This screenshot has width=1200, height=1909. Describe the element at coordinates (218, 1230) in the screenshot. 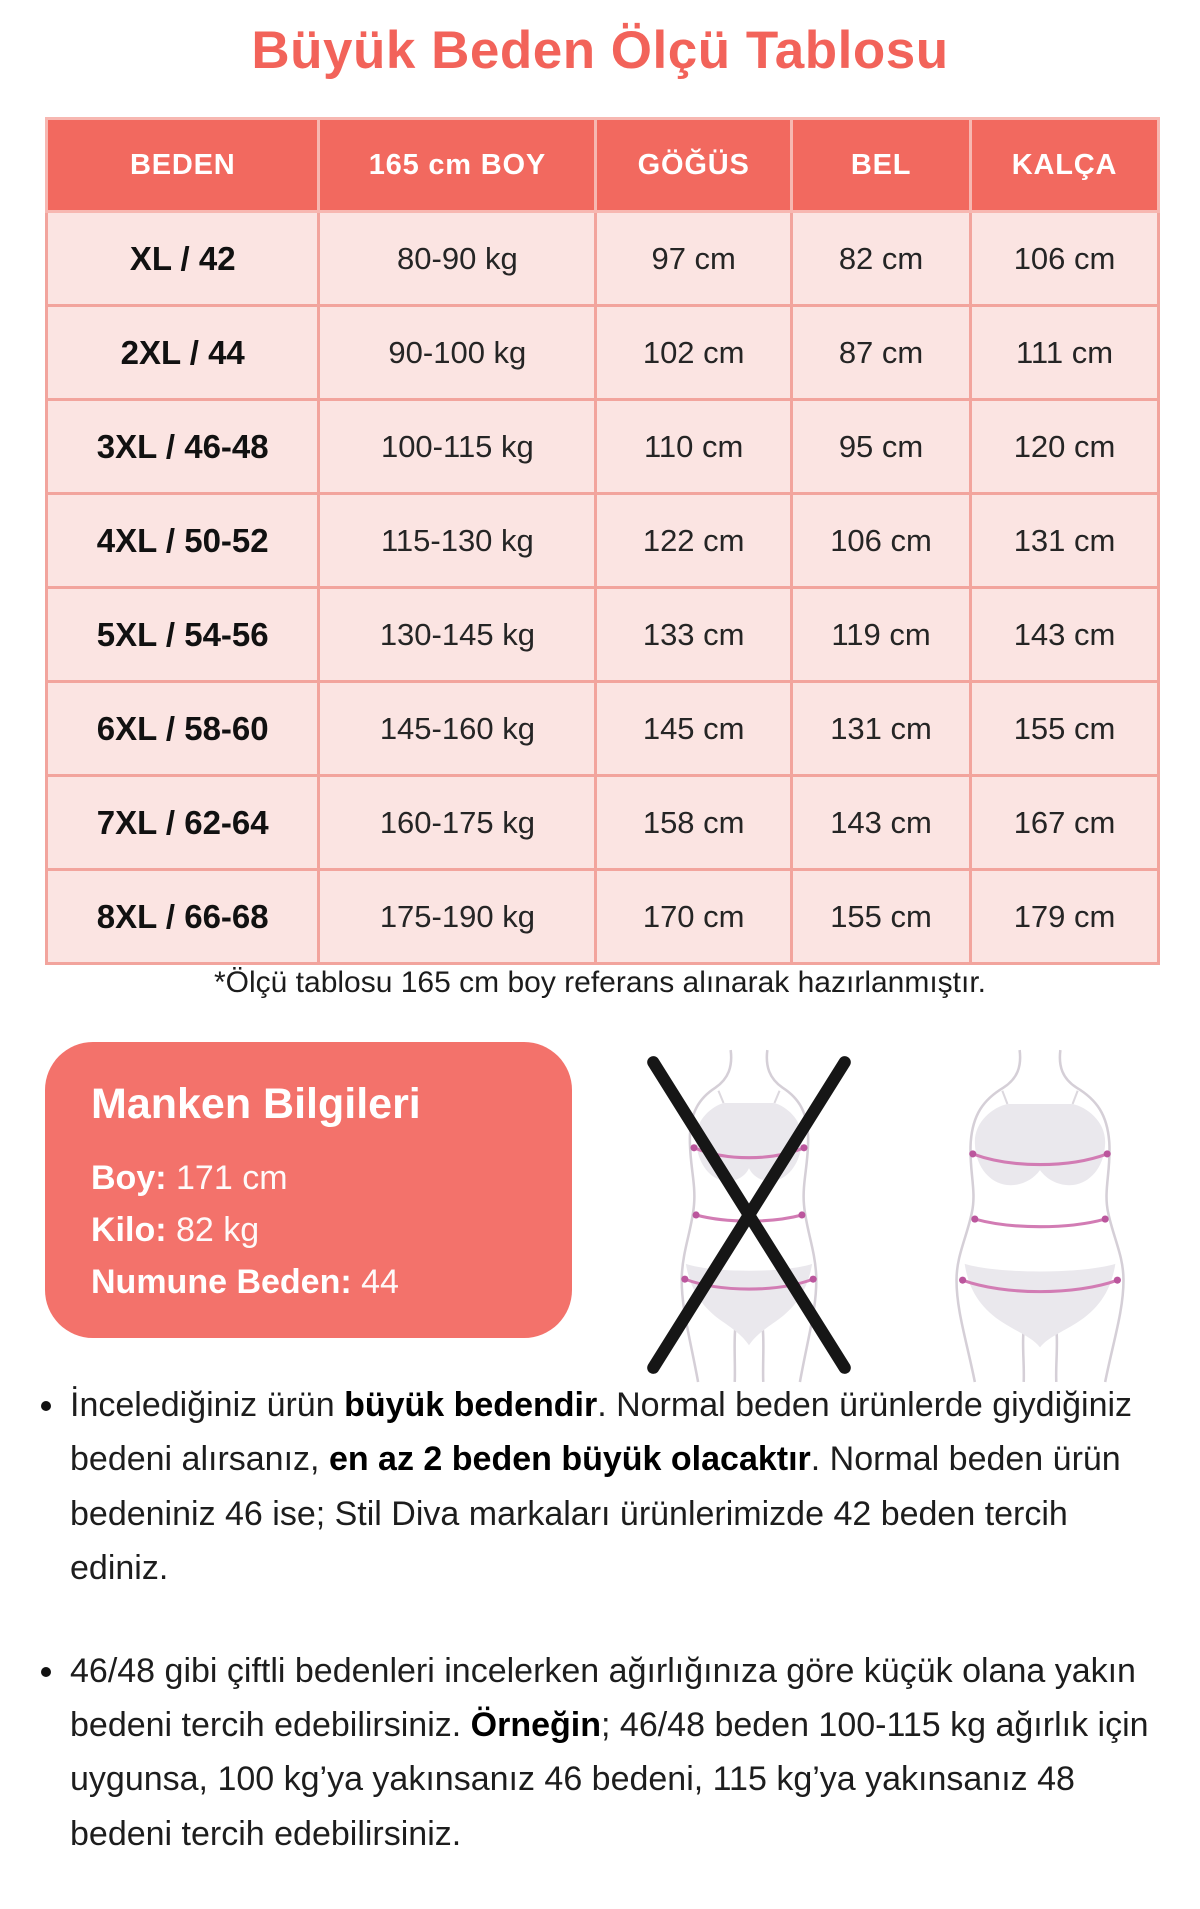

I see `model-weight-value: 82 kg` at that location.